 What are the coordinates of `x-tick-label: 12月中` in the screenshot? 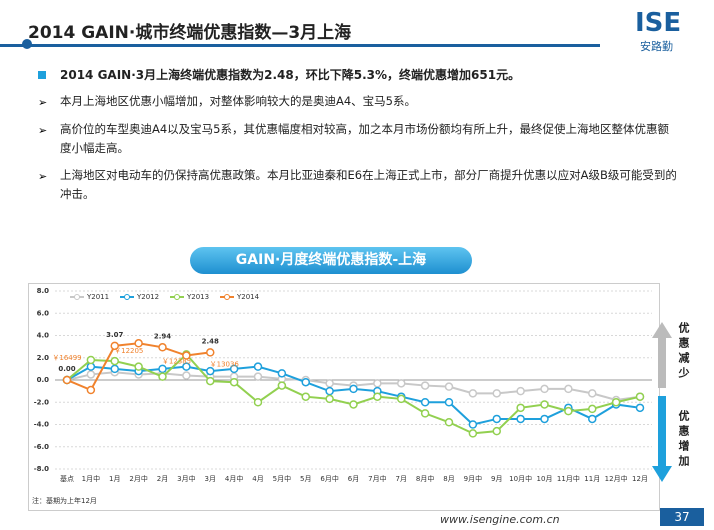 It's located at (616, 478).